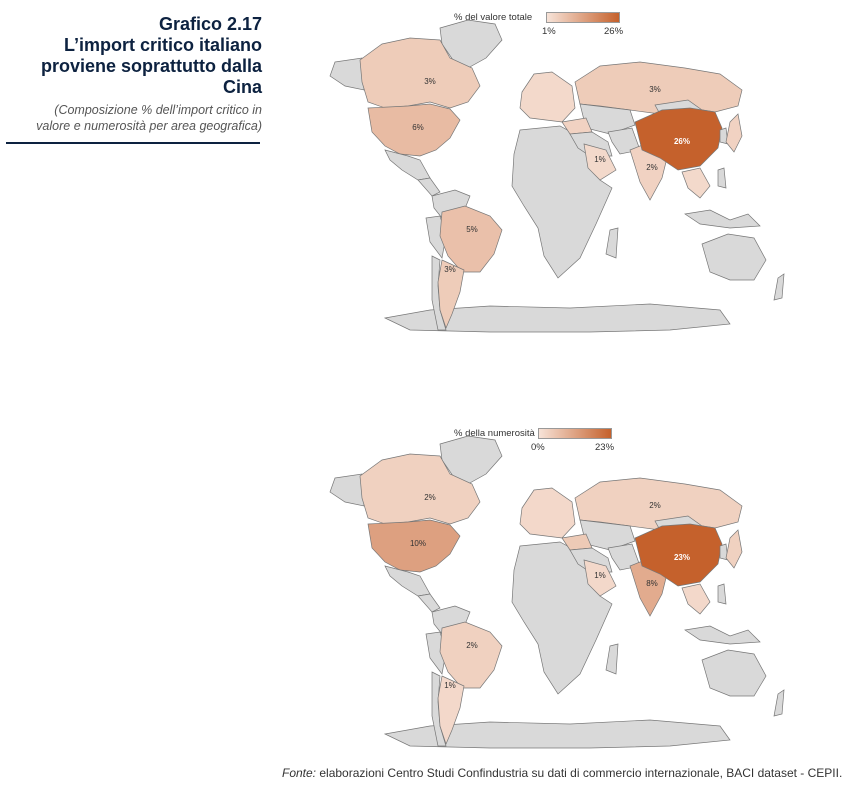 The height and width of the screenshot is (806, 868). What do you see at coordinates (450, 685) in the screenshot?
I see `region-label-argentina: 1%` at bounding box center [450, 685].